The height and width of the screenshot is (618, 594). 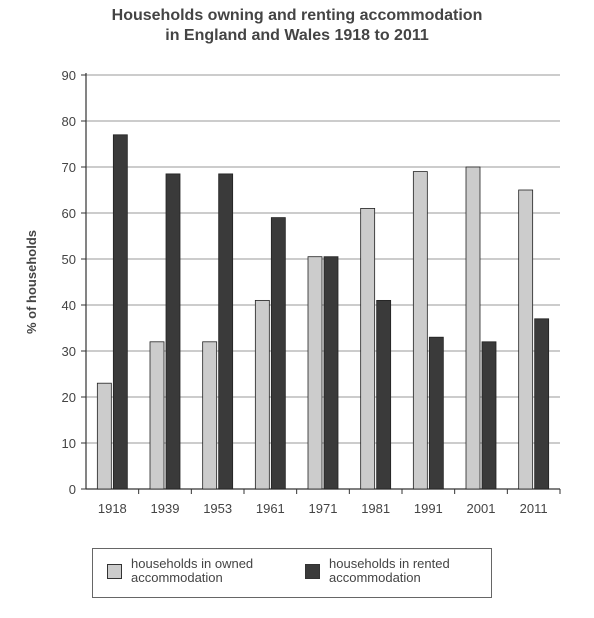 What do you see at coordinates (534, 508) in the screenshot?
I see `x-tick-label: 2011` at bounding box center [534, 508].